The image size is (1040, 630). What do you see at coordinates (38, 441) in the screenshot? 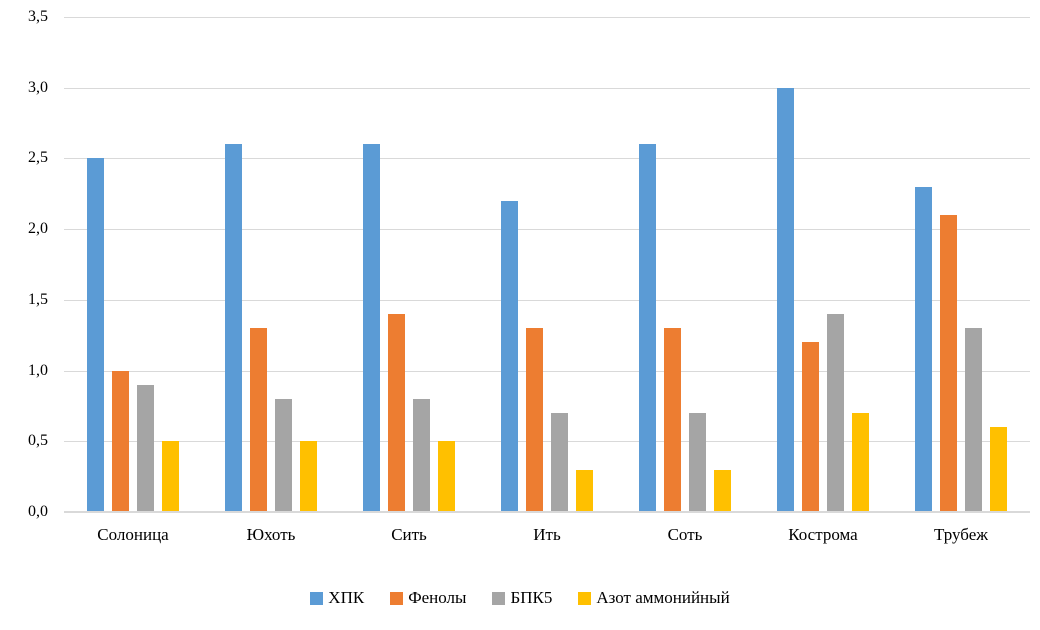
I see `y-axis-tick-label: 0,5` at bounding box center [38, 441].